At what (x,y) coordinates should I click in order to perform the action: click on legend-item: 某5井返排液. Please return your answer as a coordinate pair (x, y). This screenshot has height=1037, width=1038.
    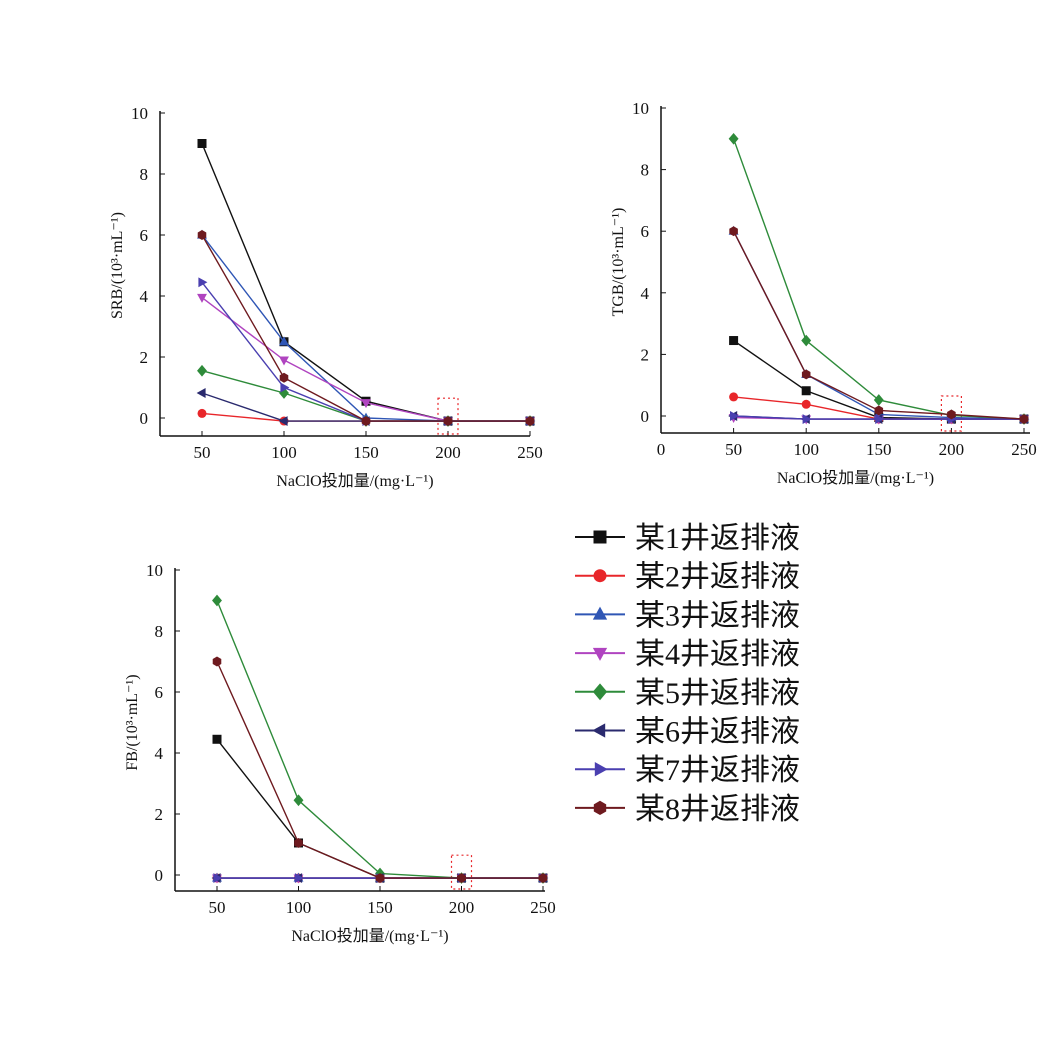
    Looking at the image, I should click on (687, 693).